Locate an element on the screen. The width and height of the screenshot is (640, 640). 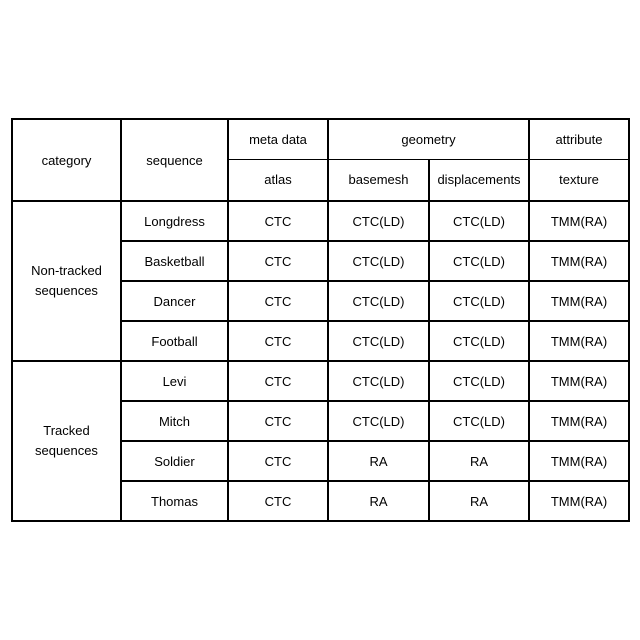
table-row: Mitch CTC CTC(LD) CTC(LD) TMM(RA) is located at coordinates (321, 421).